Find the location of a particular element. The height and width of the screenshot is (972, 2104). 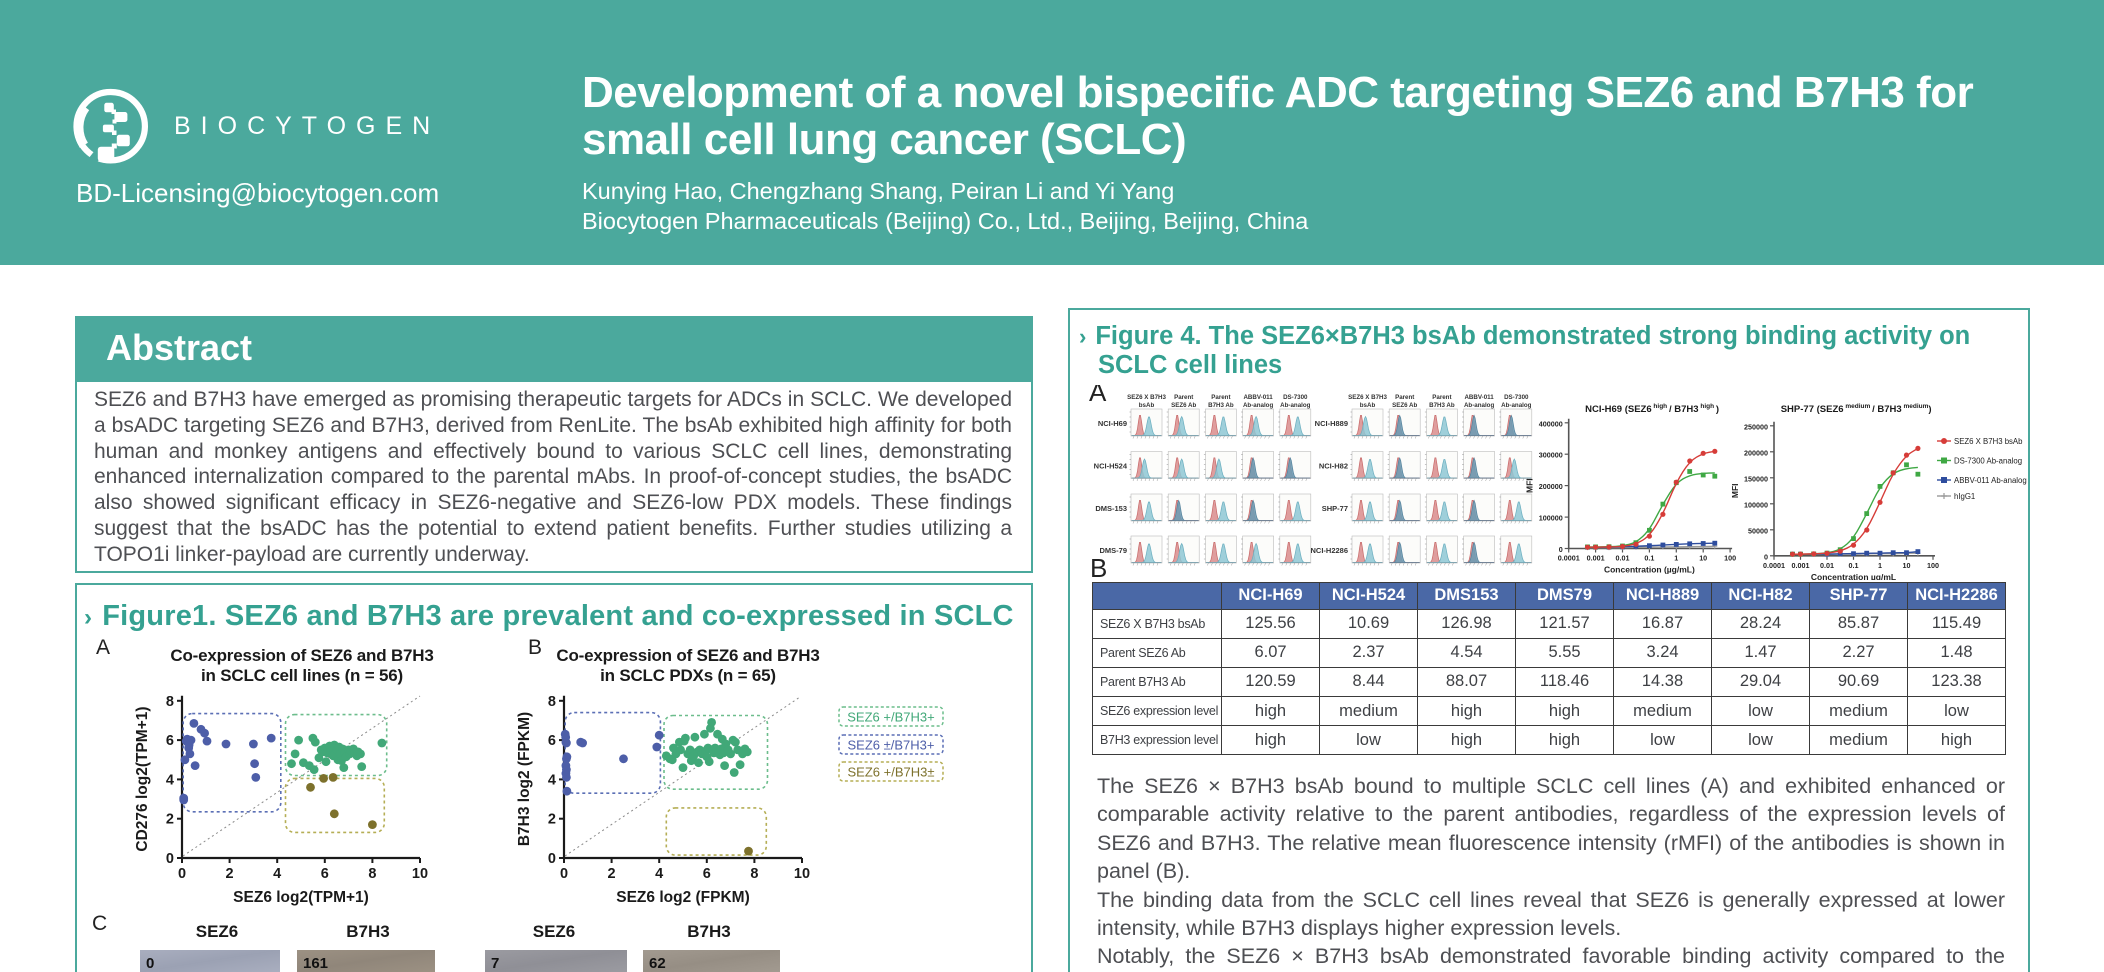

svg-text:SHP-77 (SEZ6 medium / B7H3 med: SHP-77 (SEZ6 medium / B7H3 medium) is located at coordinates (1856, 409).